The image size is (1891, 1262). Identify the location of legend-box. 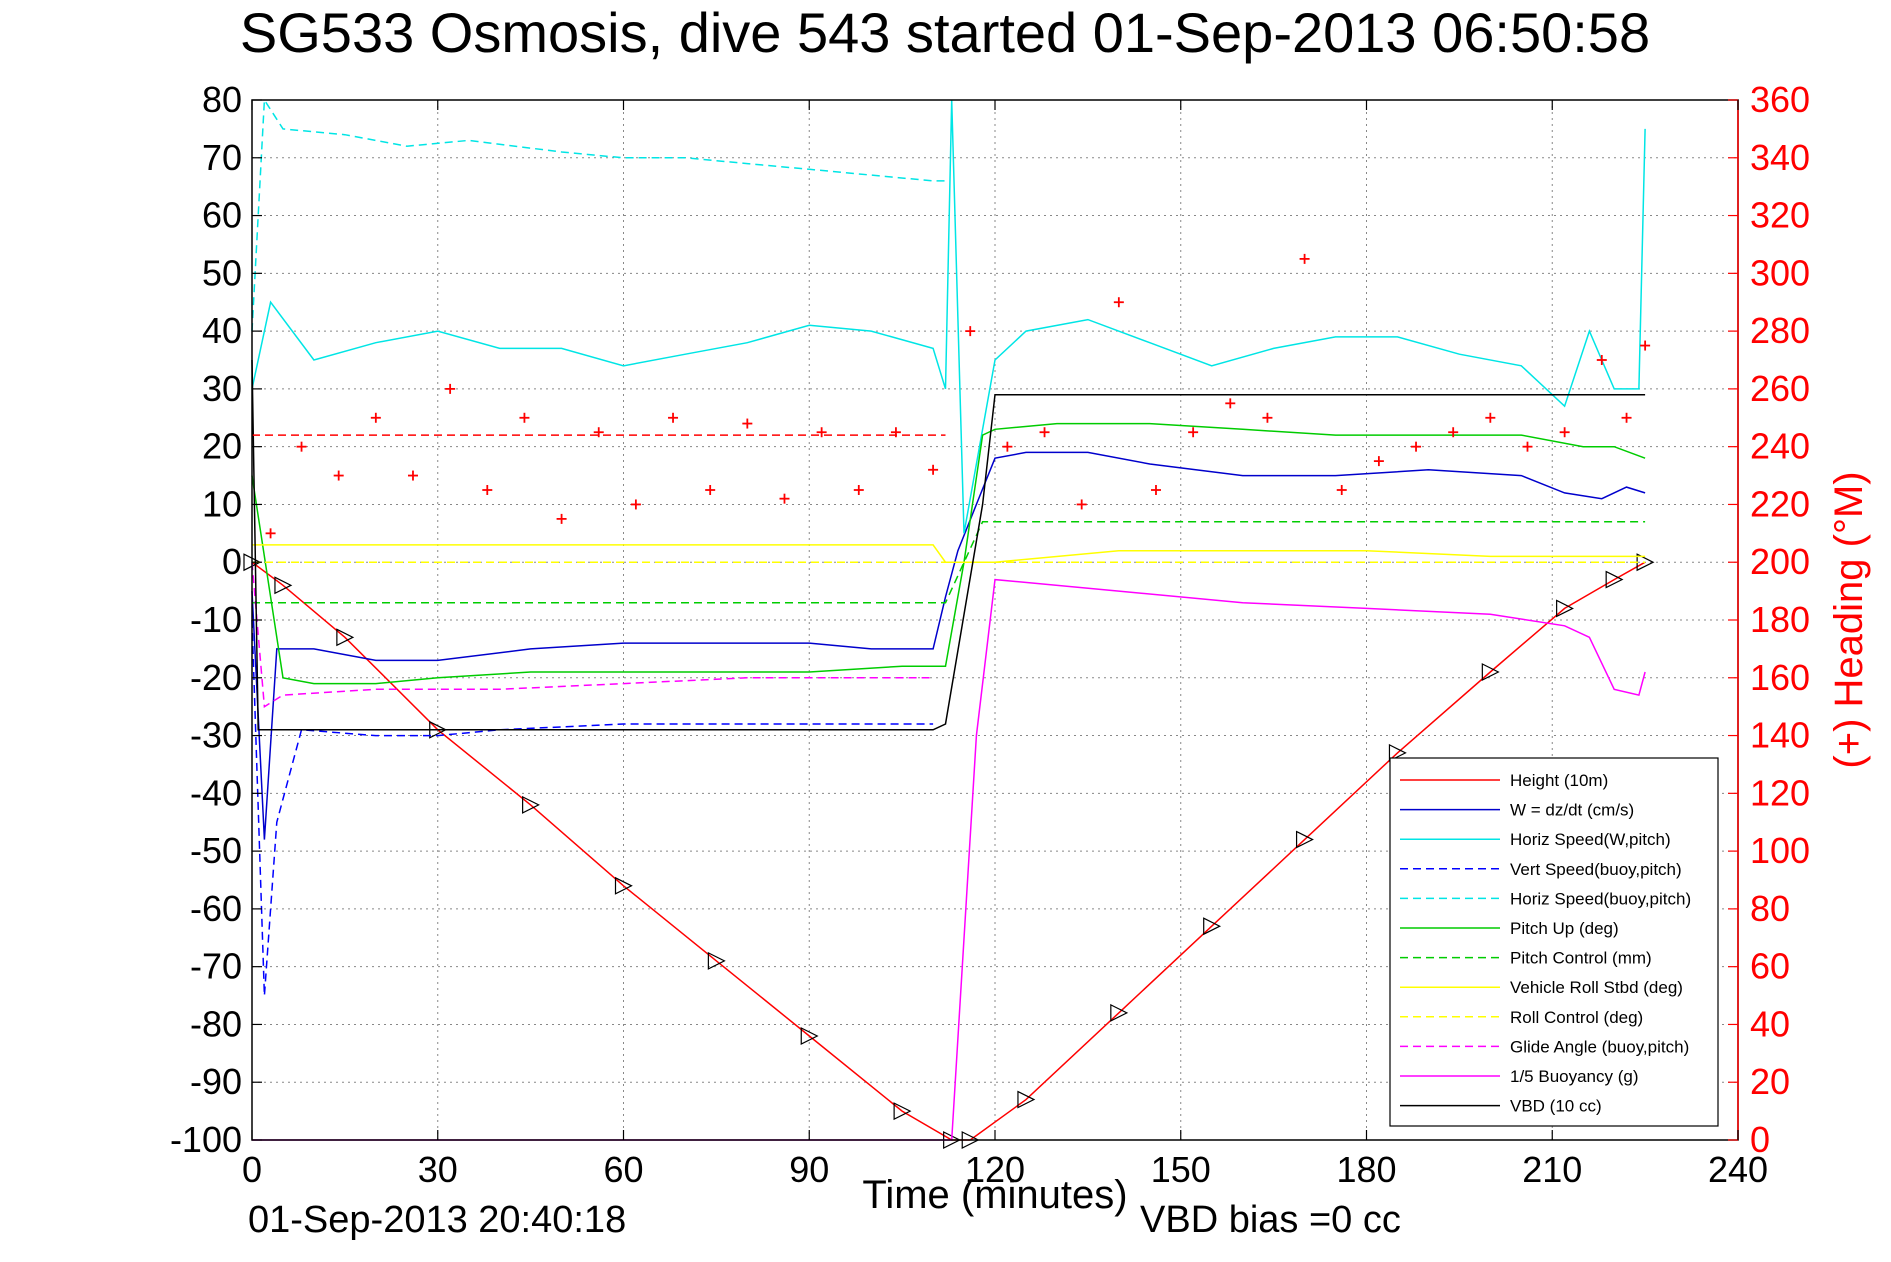
(1554, 942).